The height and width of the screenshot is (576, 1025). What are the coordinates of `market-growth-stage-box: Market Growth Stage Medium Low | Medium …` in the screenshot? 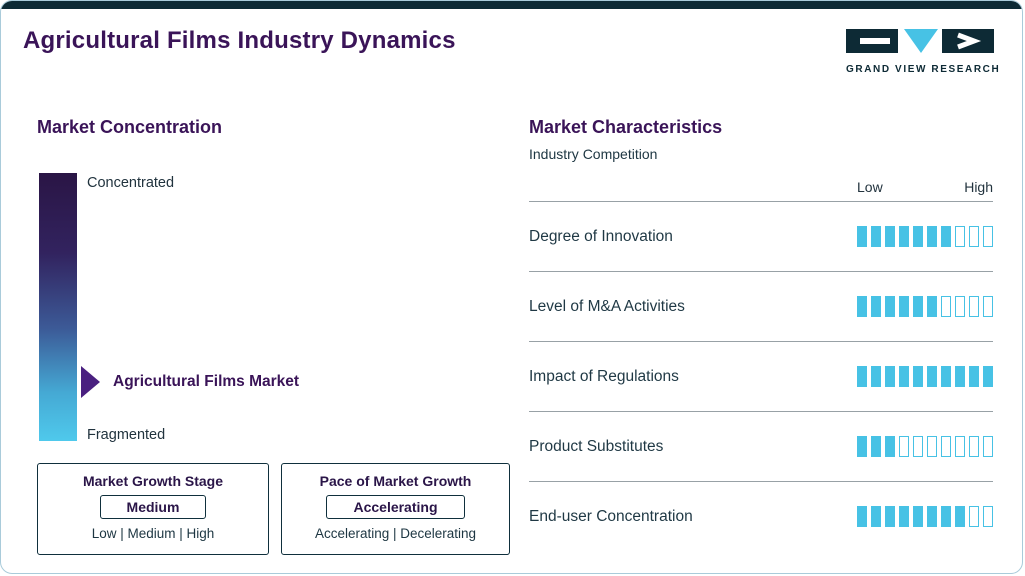 It's located at (153, 509).